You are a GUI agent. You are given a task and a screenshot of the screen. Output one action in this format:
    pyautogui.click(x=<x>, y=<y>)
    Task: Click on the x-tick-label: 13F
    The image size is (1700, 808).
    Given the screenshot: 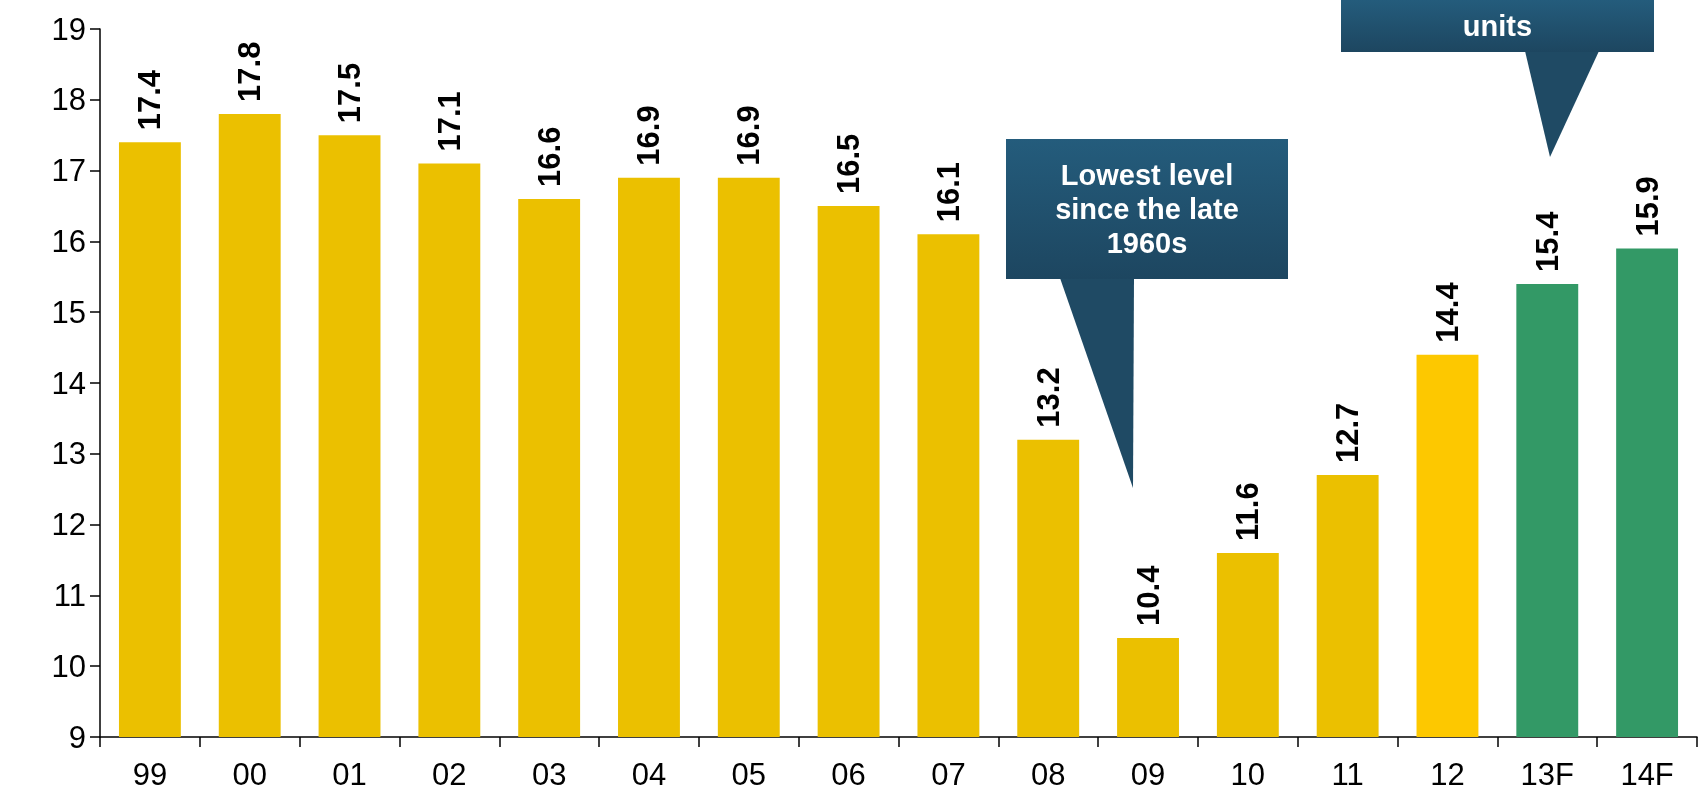 What is the action you would take?
    pyautogui.click(x=1547, y=774)
    